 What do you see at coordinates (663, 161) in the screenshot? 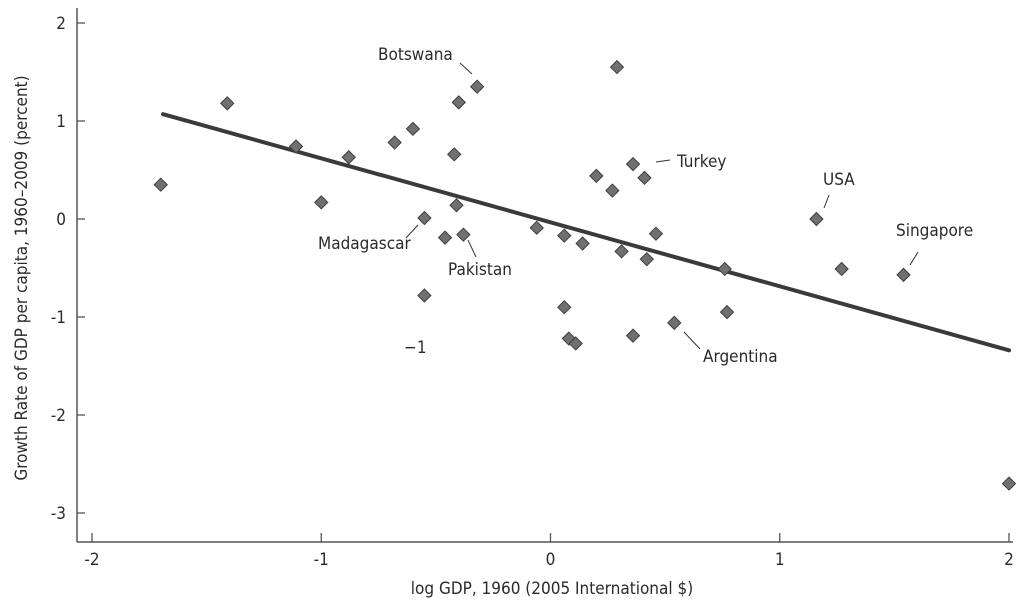
I see `leader-turkey` at bounding box center [663, 161].